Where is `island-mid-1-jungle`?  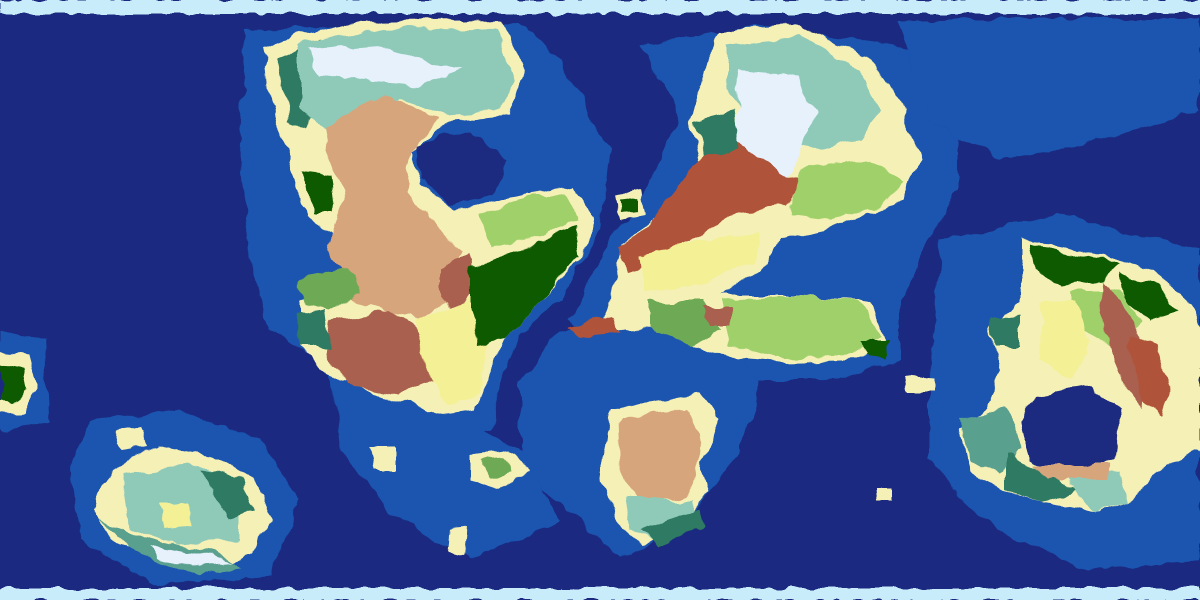 island-mid-1-jungle is located at coordinates (629, 206).